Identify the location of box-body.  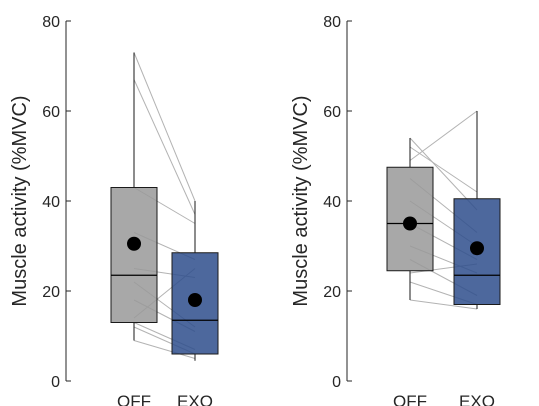
(134, 255).